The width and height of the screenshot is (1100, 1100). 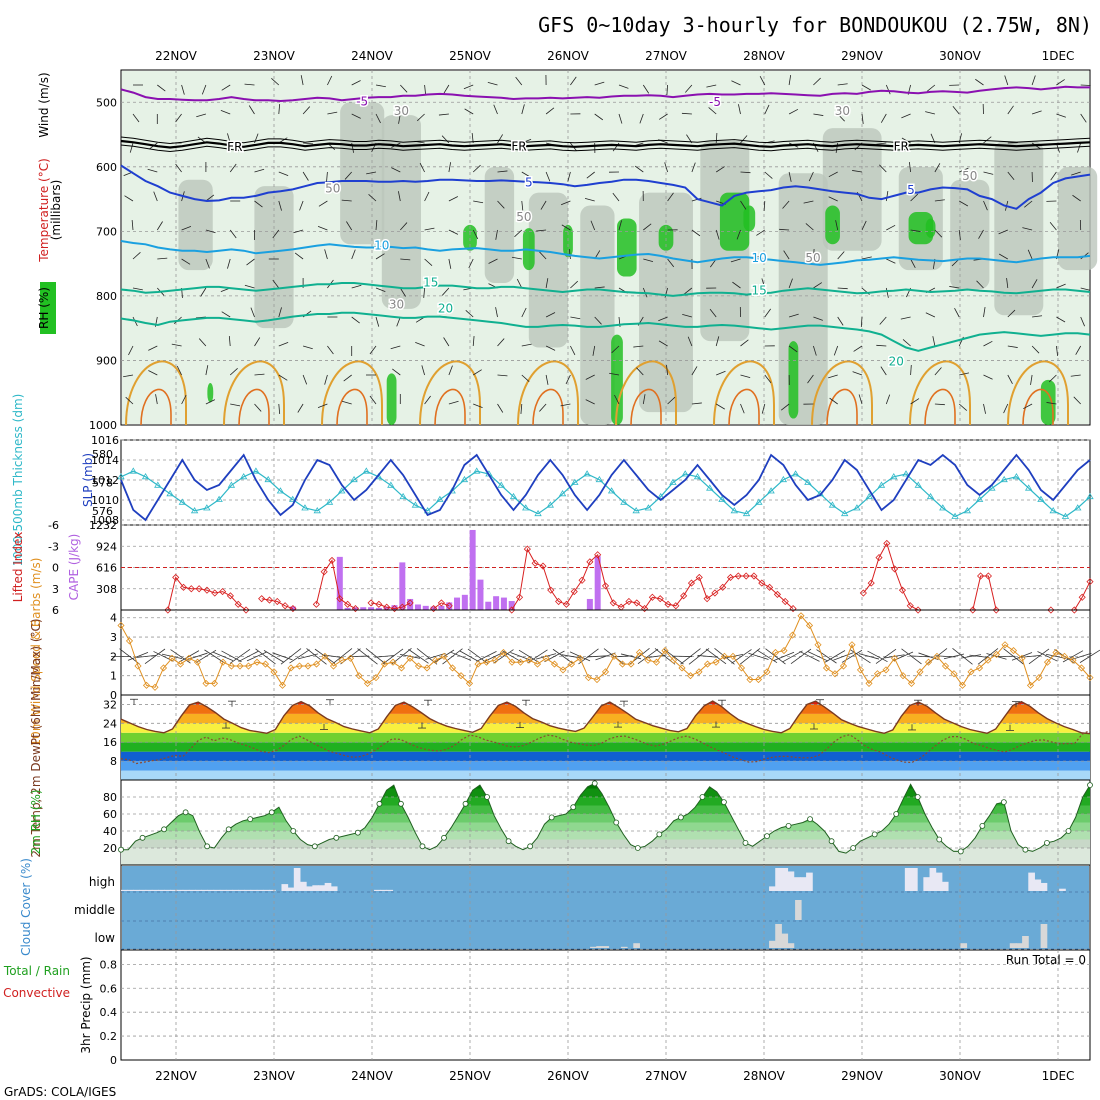 What do you see at coordinates (103, 425) in the screenshot?
I see `pressure-tick: 1000` at bounding box center [103, 425].